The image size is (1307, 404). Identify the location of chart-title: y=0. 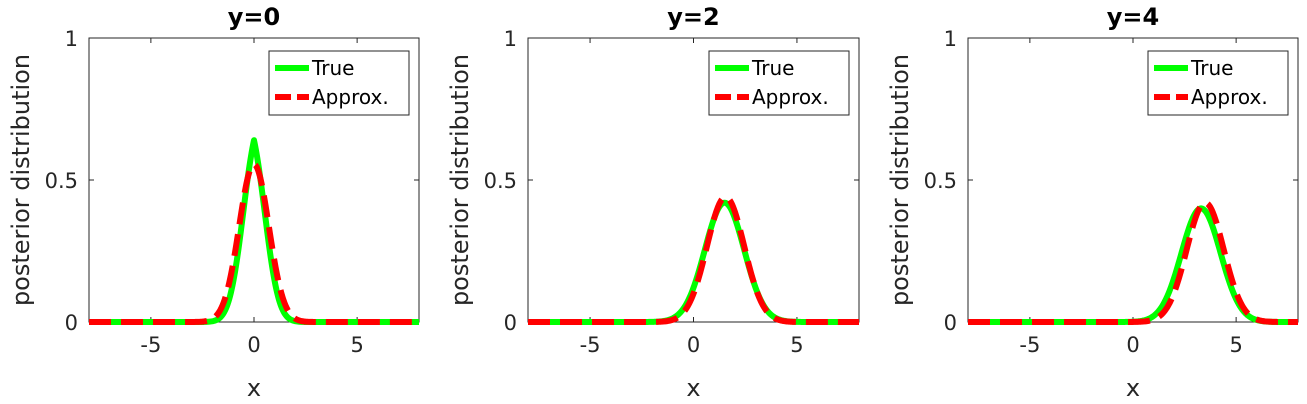
(254, 17).